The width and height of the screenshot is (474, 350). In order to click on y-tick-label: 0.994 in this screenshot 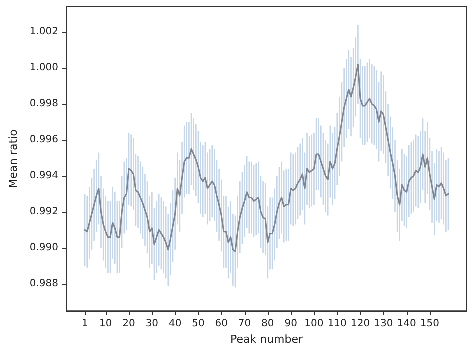, I will do `click(44, 176)`.